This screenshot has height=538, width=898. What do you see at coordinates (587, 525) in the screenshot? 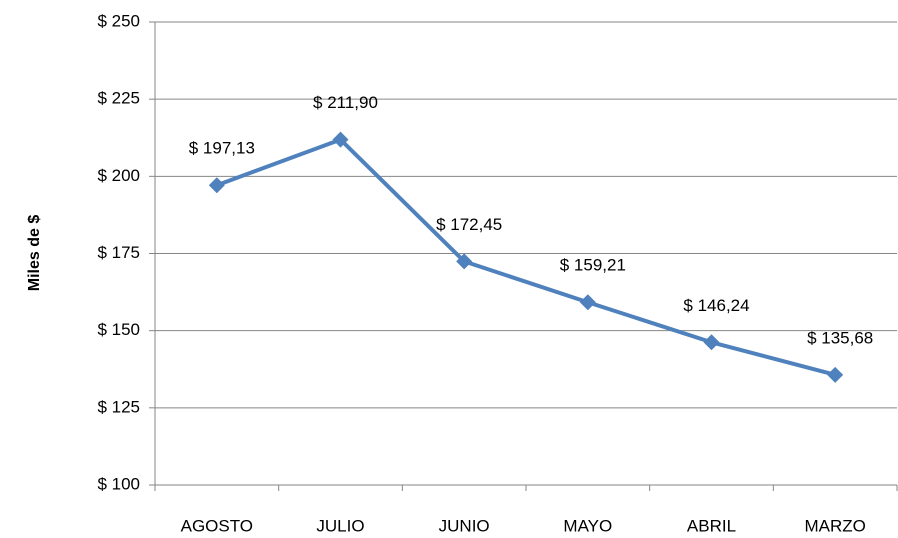
I see `x-tick-label: MAYO` at bounding box center [587, 525].